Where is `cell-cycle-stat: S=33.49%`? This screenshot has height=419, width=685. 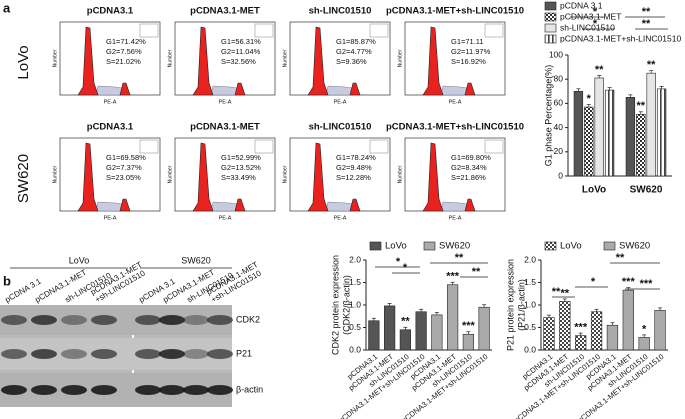 cell-cycle-stat: S=33.49% is located at coordinates (238, 177).